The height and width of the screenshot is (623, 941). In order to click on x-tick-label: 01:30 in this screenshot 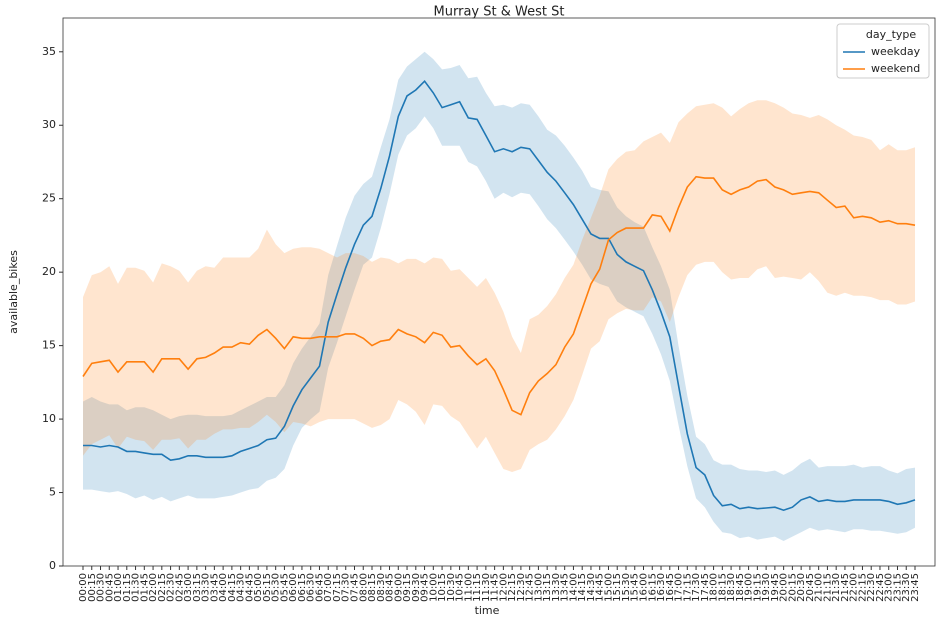, I will do `click(136, 587)`.